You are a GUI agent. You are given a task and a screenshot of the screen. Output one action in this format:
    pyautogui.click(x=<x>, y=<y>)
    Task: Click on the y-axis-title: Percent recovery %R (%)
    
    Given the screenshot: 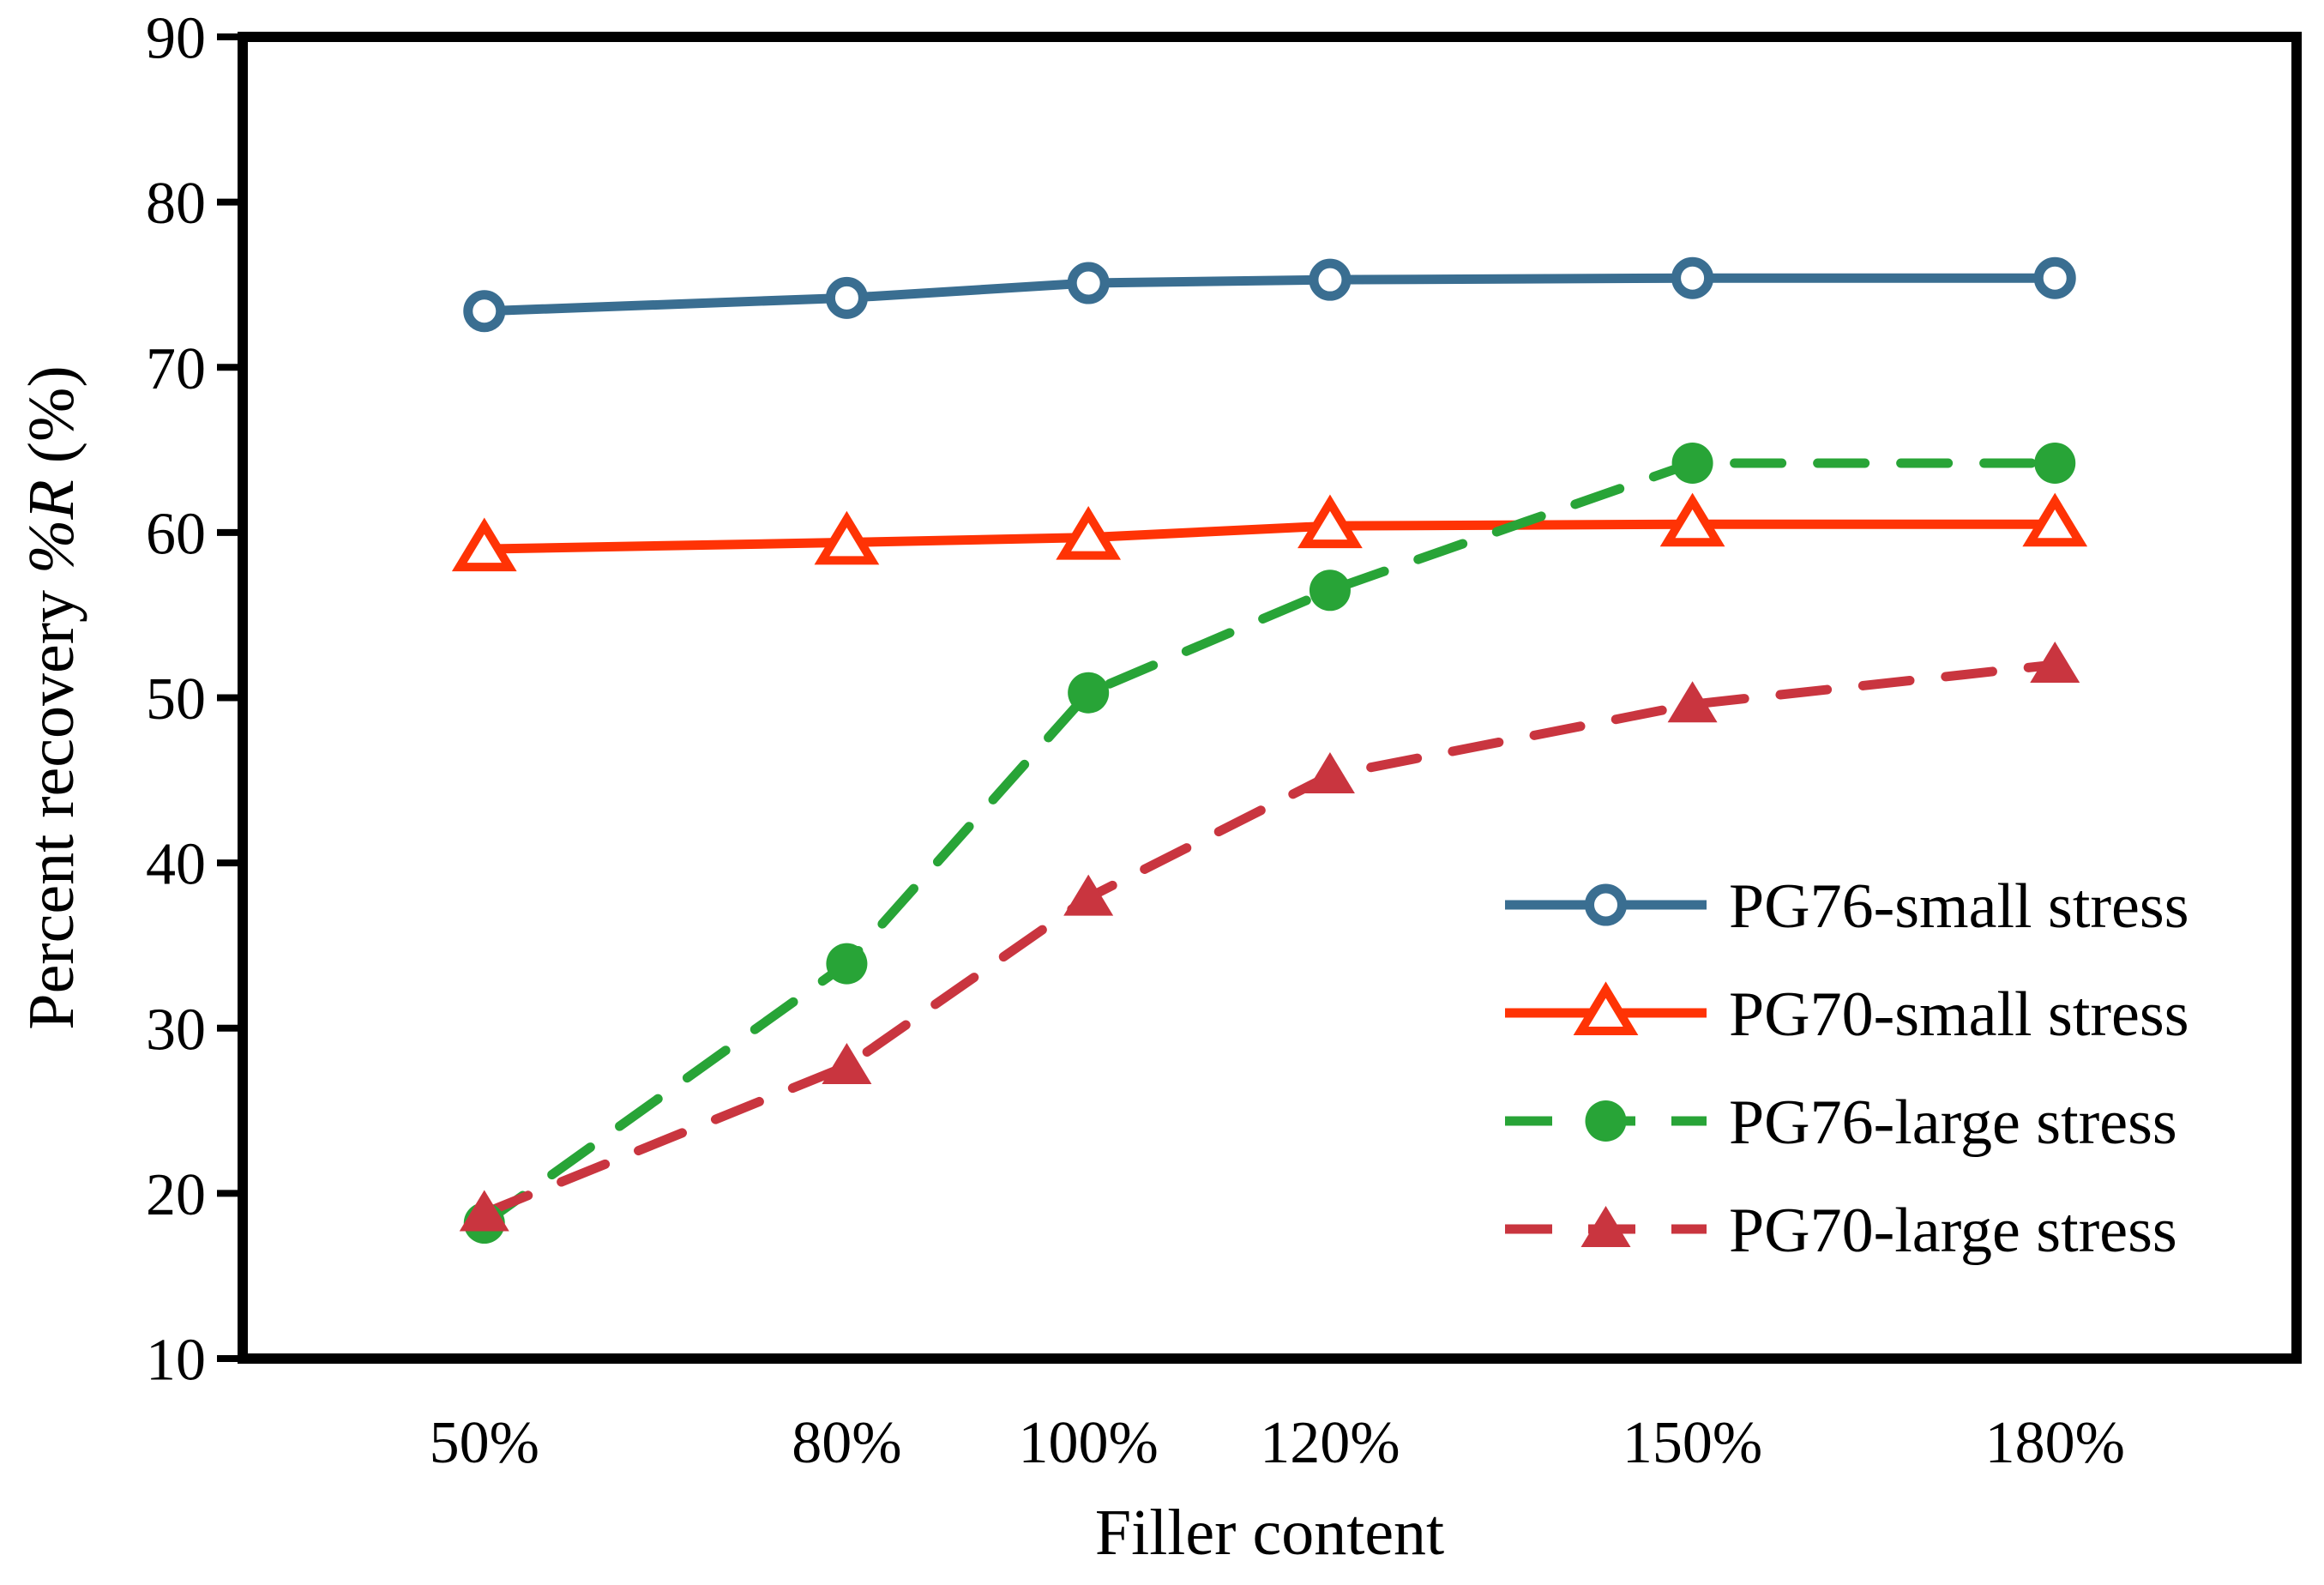 What is the action you would take?
    pyautogui.click(x=51, y=697)
    